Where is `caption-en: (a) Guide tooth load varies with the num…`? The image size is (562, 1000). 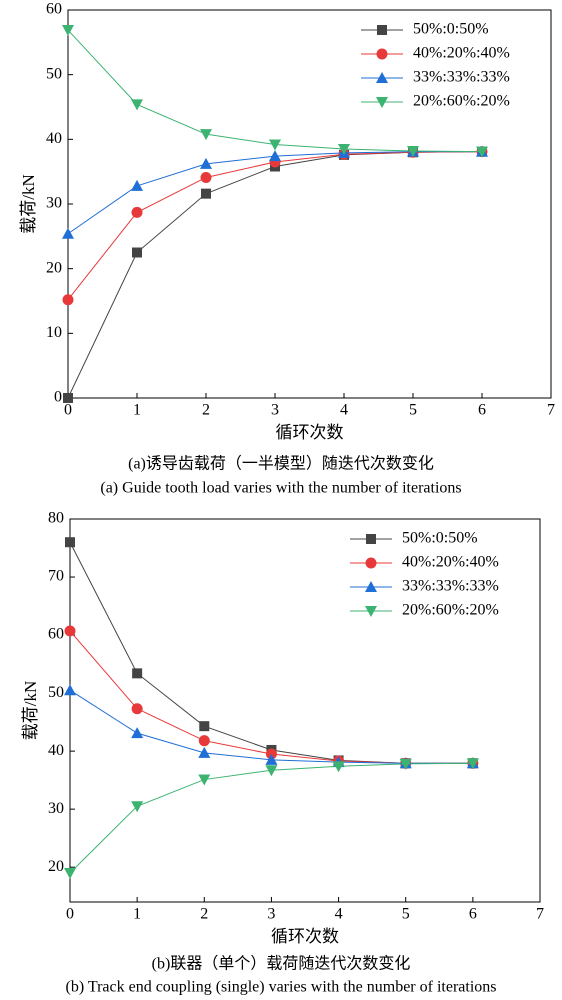
caption-en: (a) Guide tooth load varies with the num… is located at coordinates (280, 488).